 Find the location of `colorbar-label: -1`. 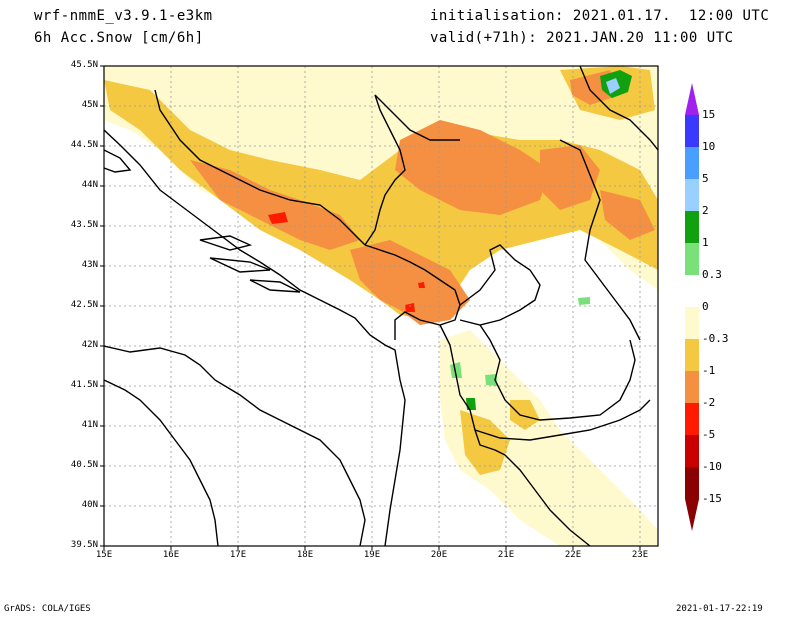

colorbar-label: -1 is located at coordinates (709, 370).